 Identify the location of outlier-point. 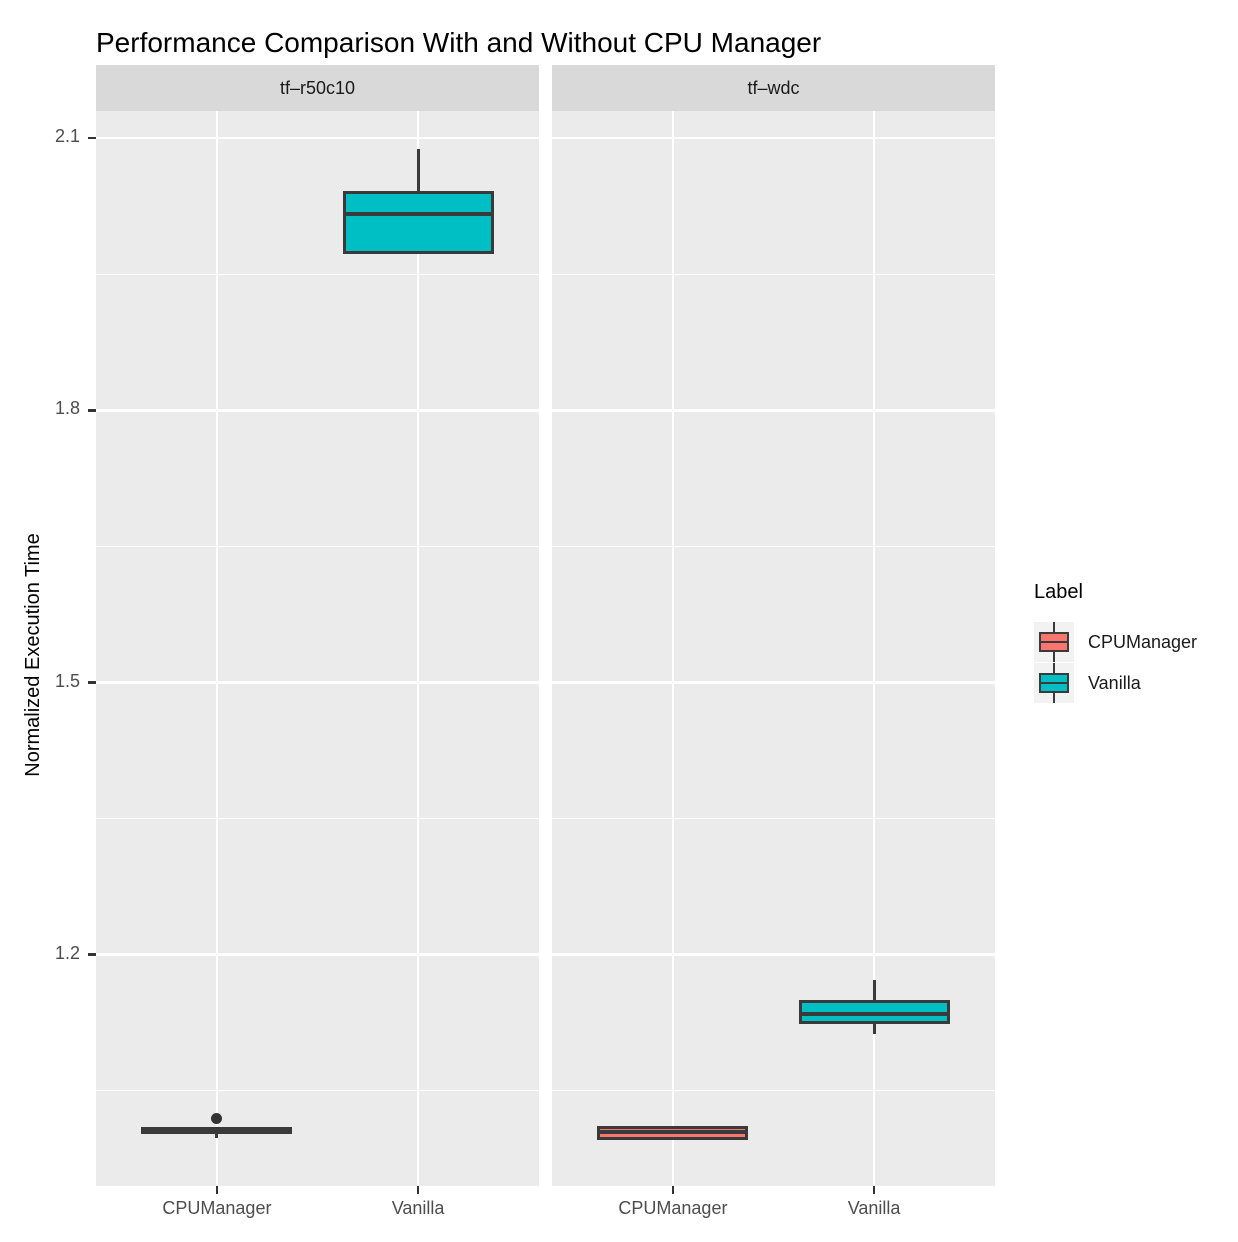
(217, 1119).